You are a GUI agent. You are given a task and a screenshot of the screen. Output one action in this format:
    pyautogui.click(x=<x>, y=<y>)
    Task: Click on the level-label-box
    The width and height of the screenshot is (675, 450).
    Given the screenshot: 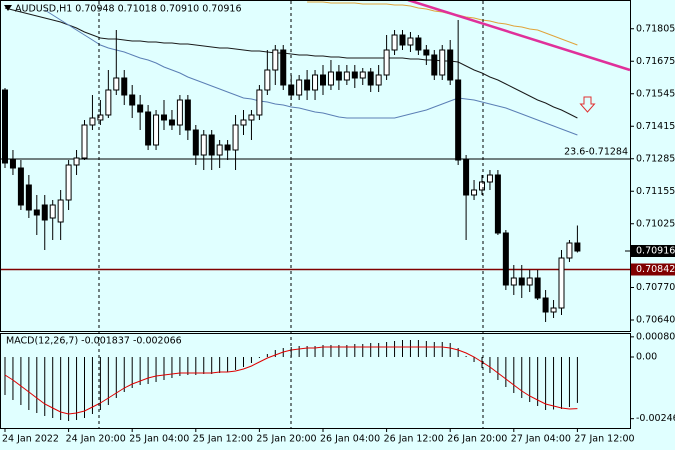 What is the action you would take?
    pyautogui.click(x=653, y=269)
    